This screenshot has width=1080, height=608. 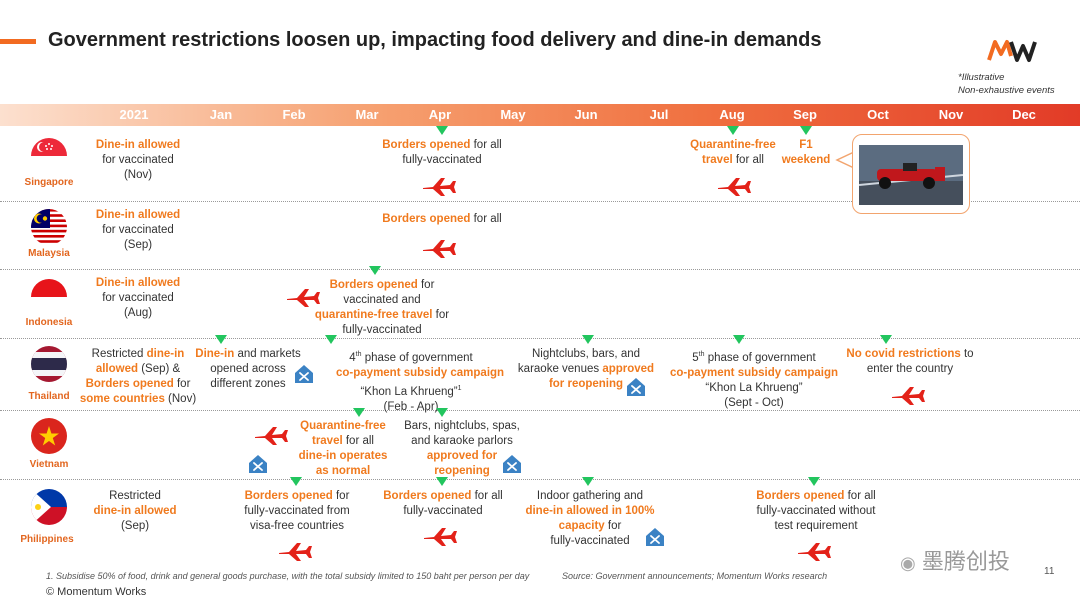 What do you see at coordinates (134, 114) in the screenshot?
I see `month-label-year: 2021` at bounding box center [134, 114].